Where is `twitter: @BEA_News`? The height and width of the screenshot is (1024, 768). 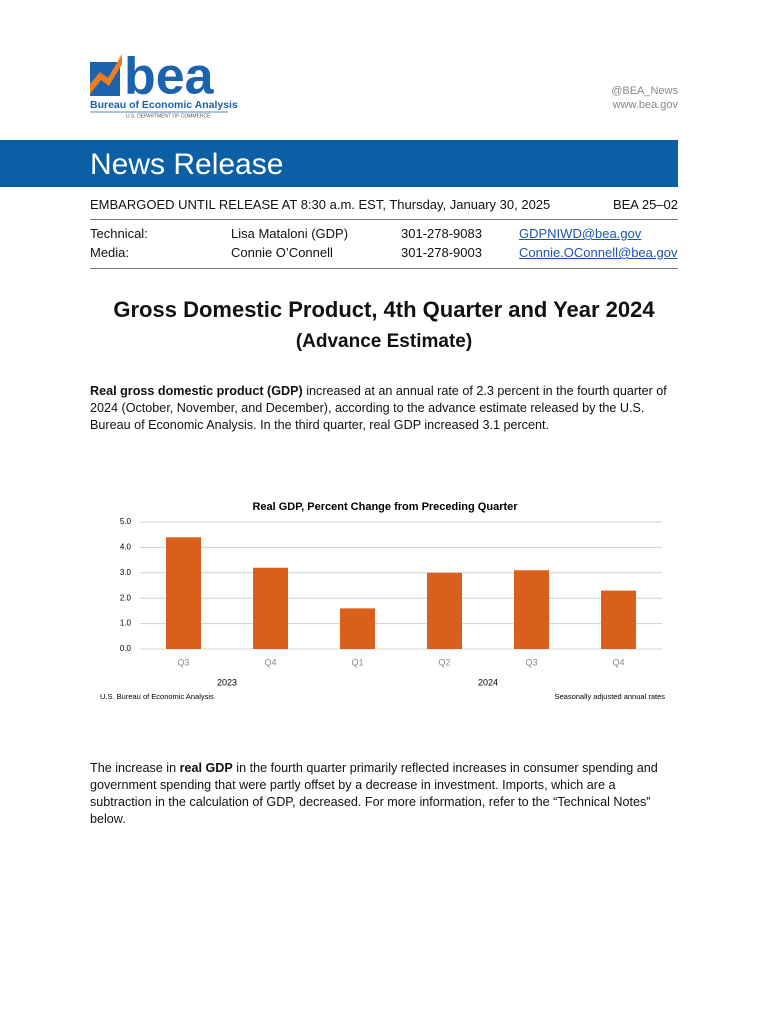
twitter: @BEA_News is located at coordinates (644, 91).